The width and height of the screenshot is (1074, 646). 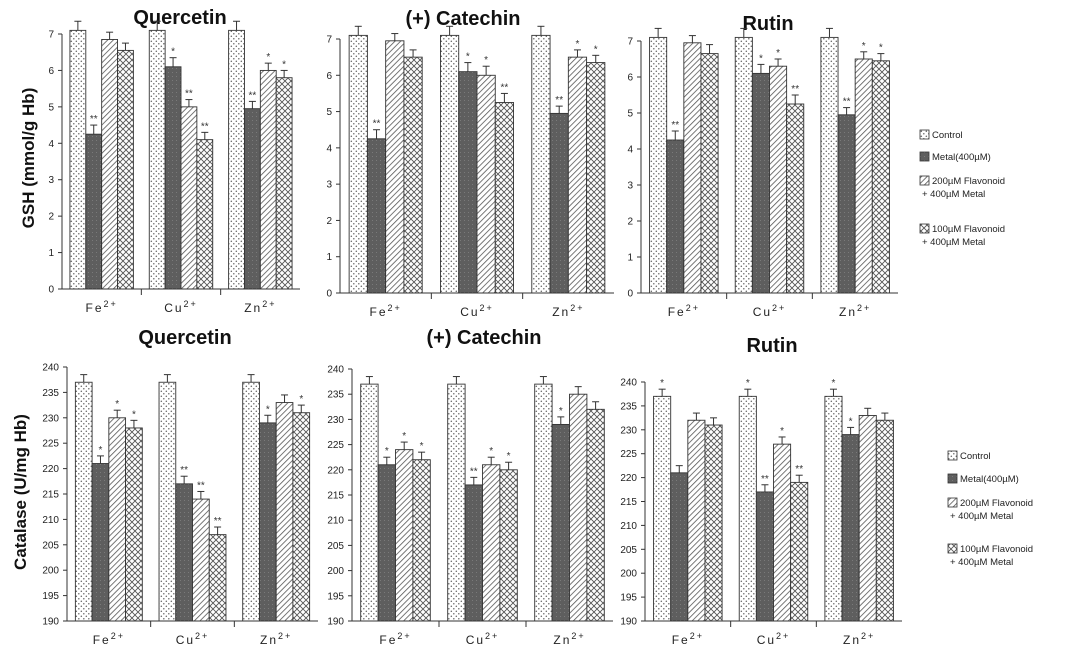 I want to click on panel-title: Rutin, so click(x=771, y=346).